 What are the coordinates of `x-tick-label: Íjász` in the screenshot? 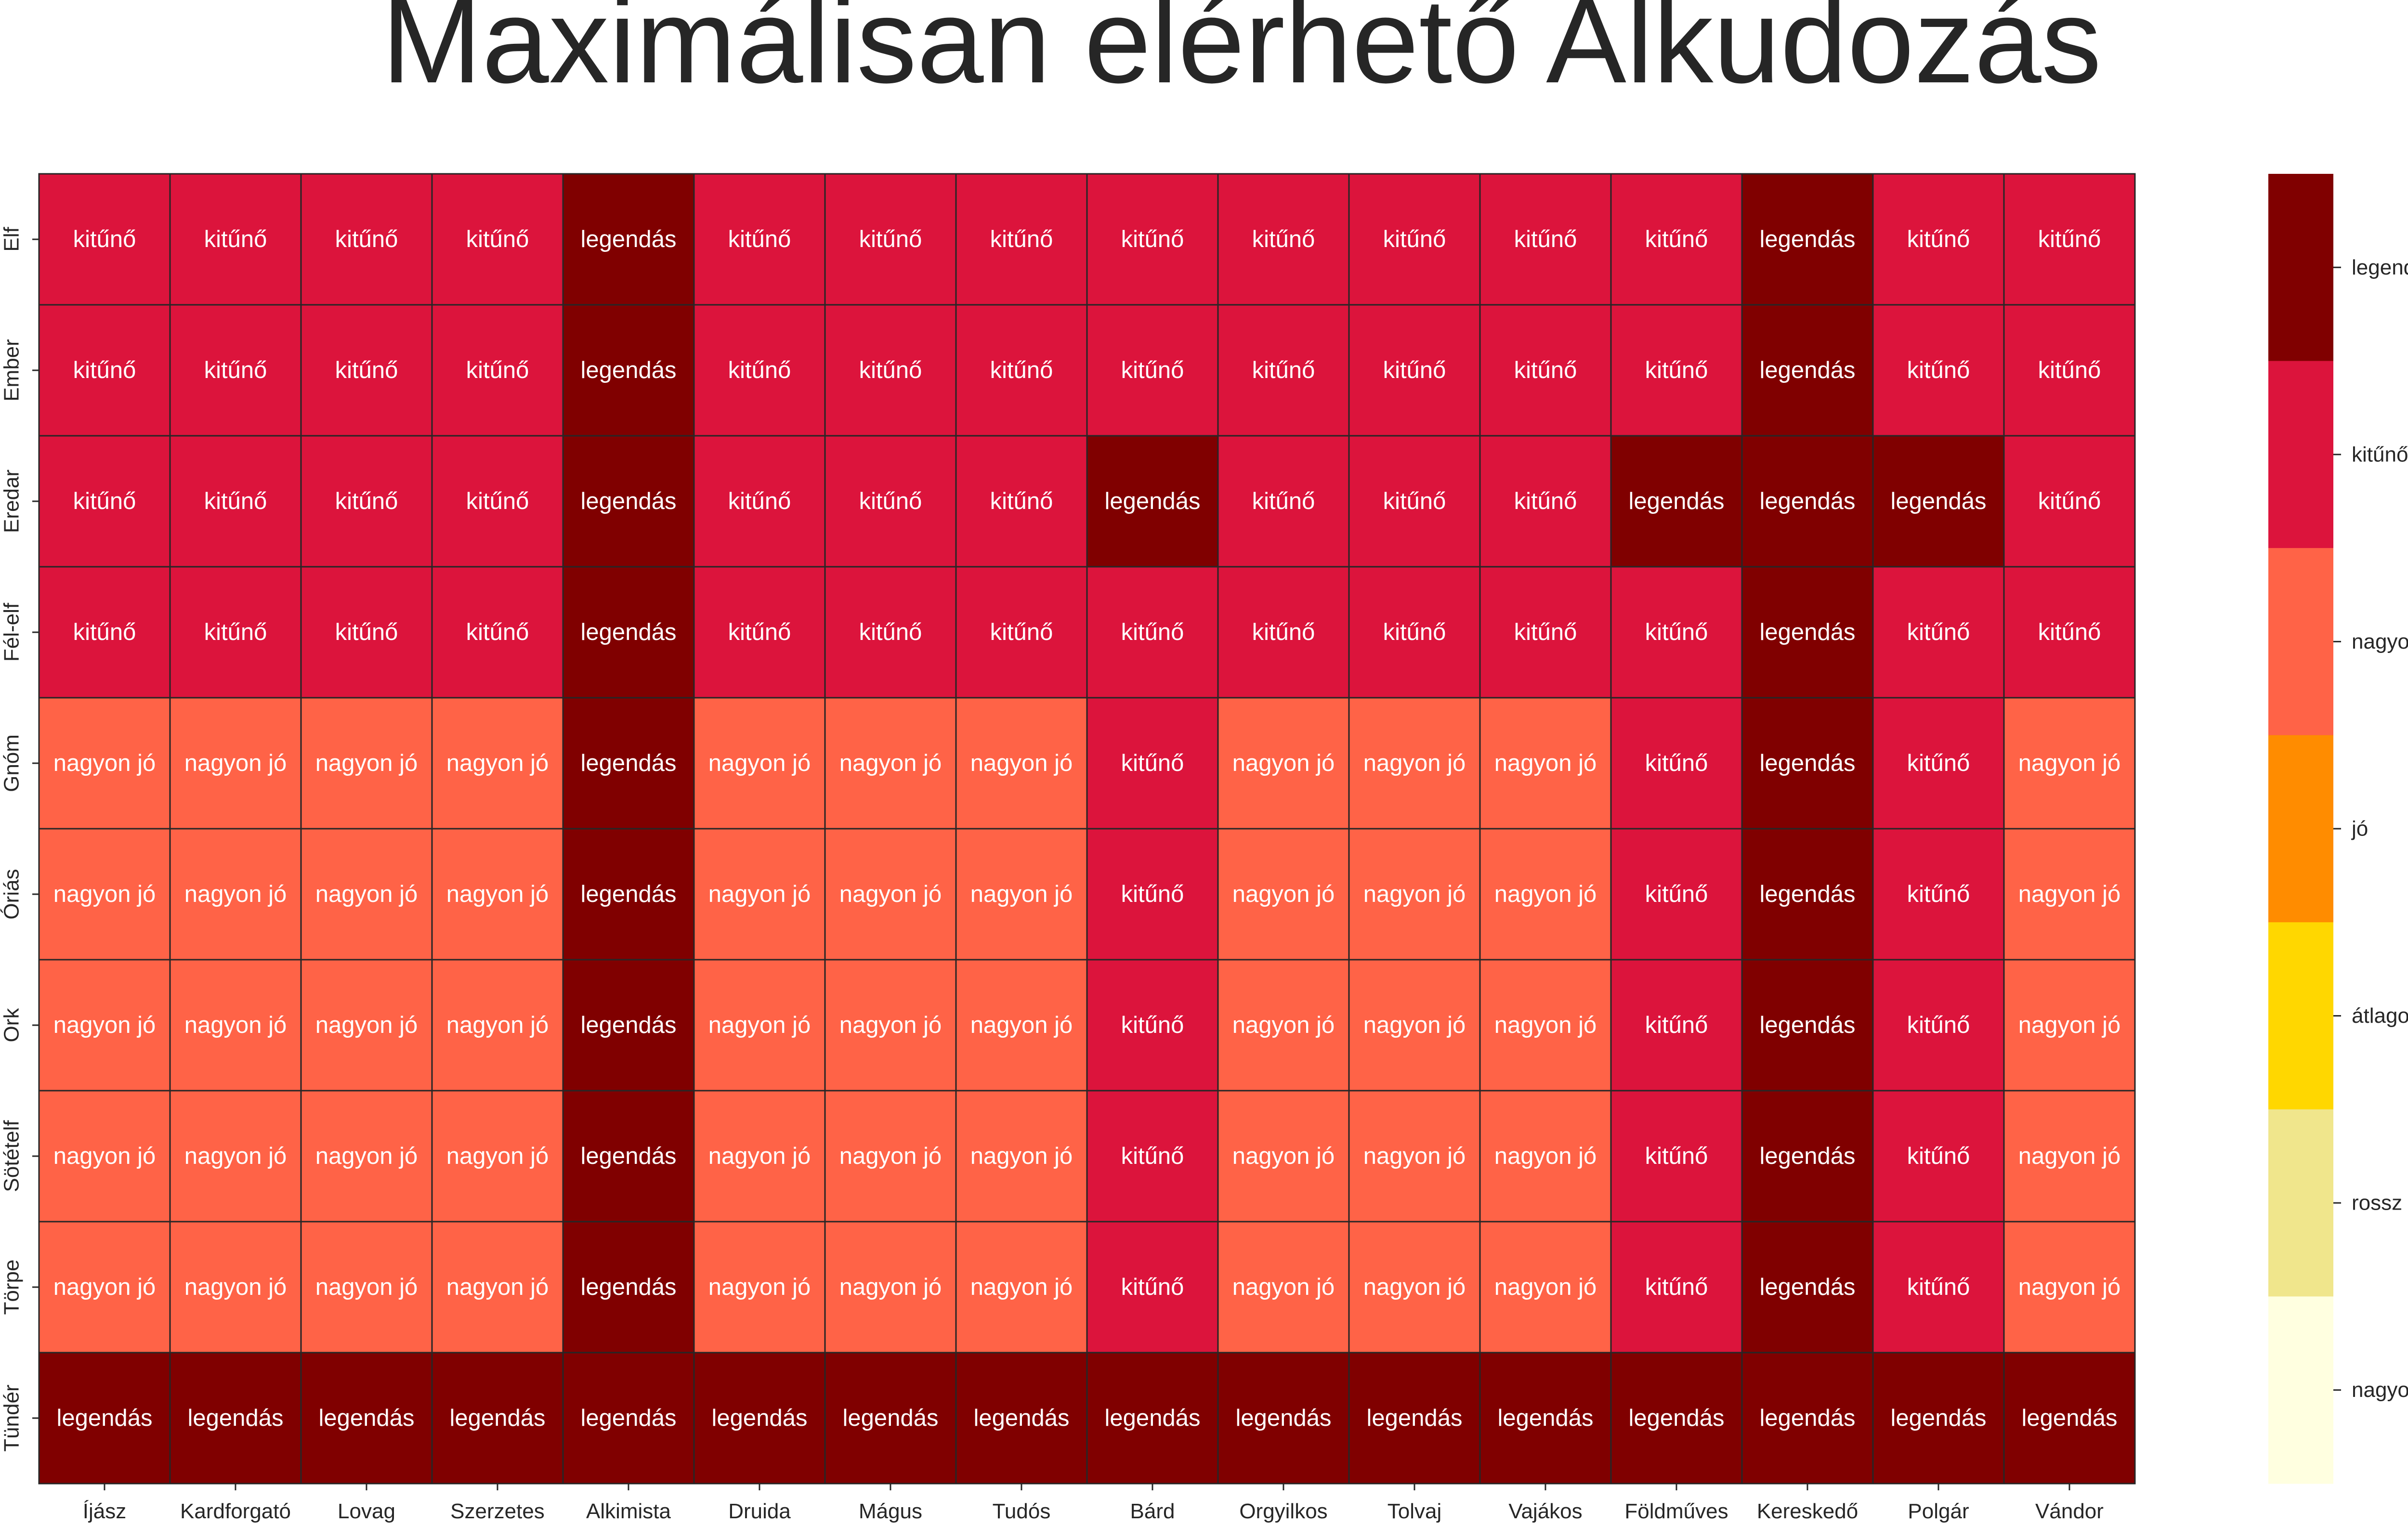 It's located at (104, 1511).